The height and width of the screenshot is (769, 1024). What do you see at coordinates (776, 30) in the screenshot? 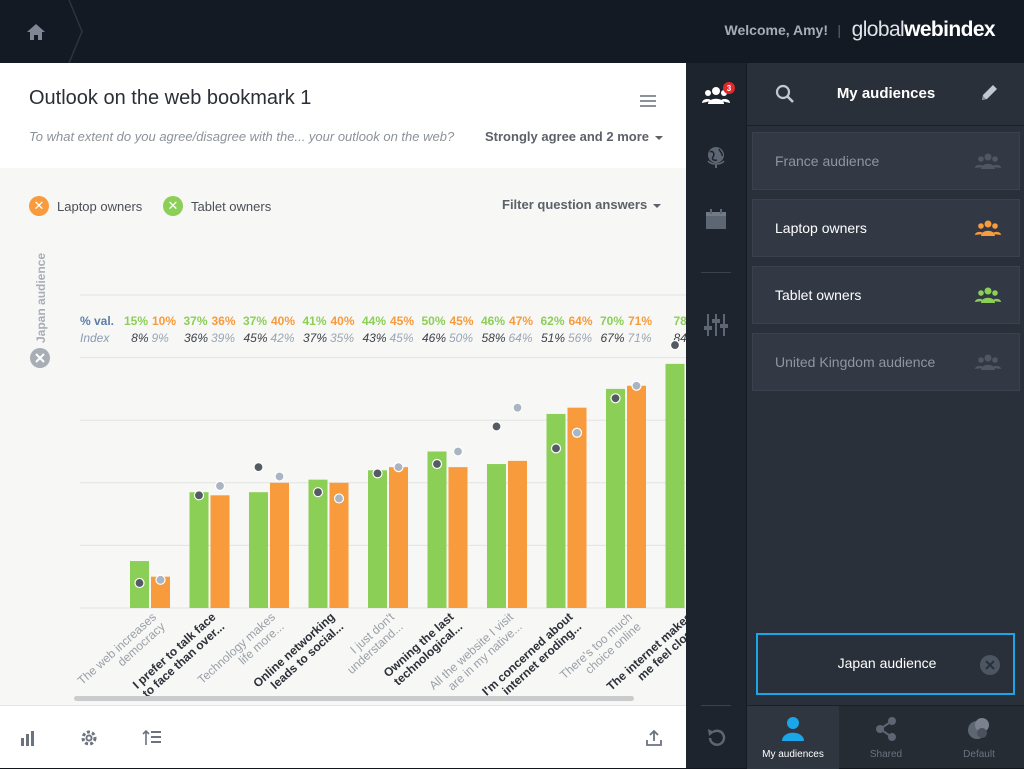
I see `welcome-text: Welcome, Amy!` at bounding box center [776, 30].